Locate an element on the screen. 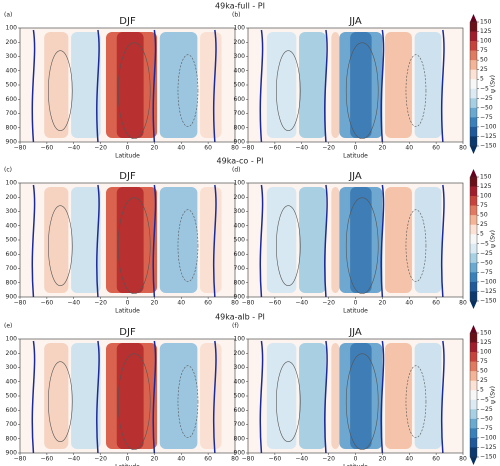 The height and width of the screenshot is (466, 500). cbar-tick-label: 5 is located at coordinates (482, 79).